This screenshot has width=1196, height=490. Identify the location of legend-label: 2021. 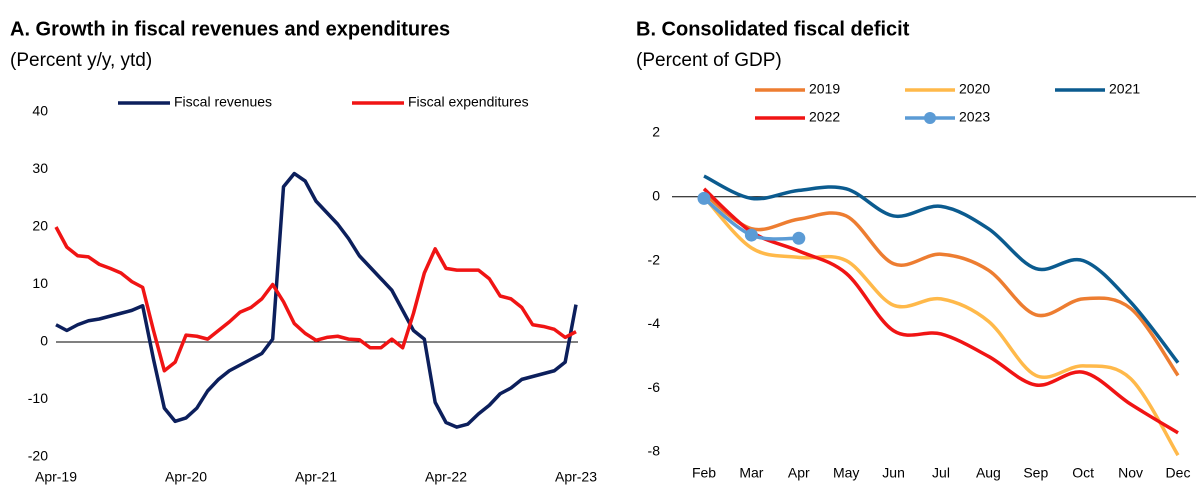
(1124, 89).